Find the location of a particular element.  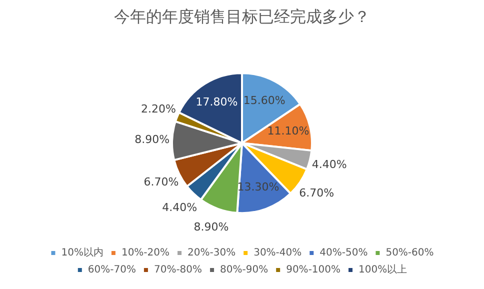

legend-label: 90%-100% is located at coordinates (313, 270).